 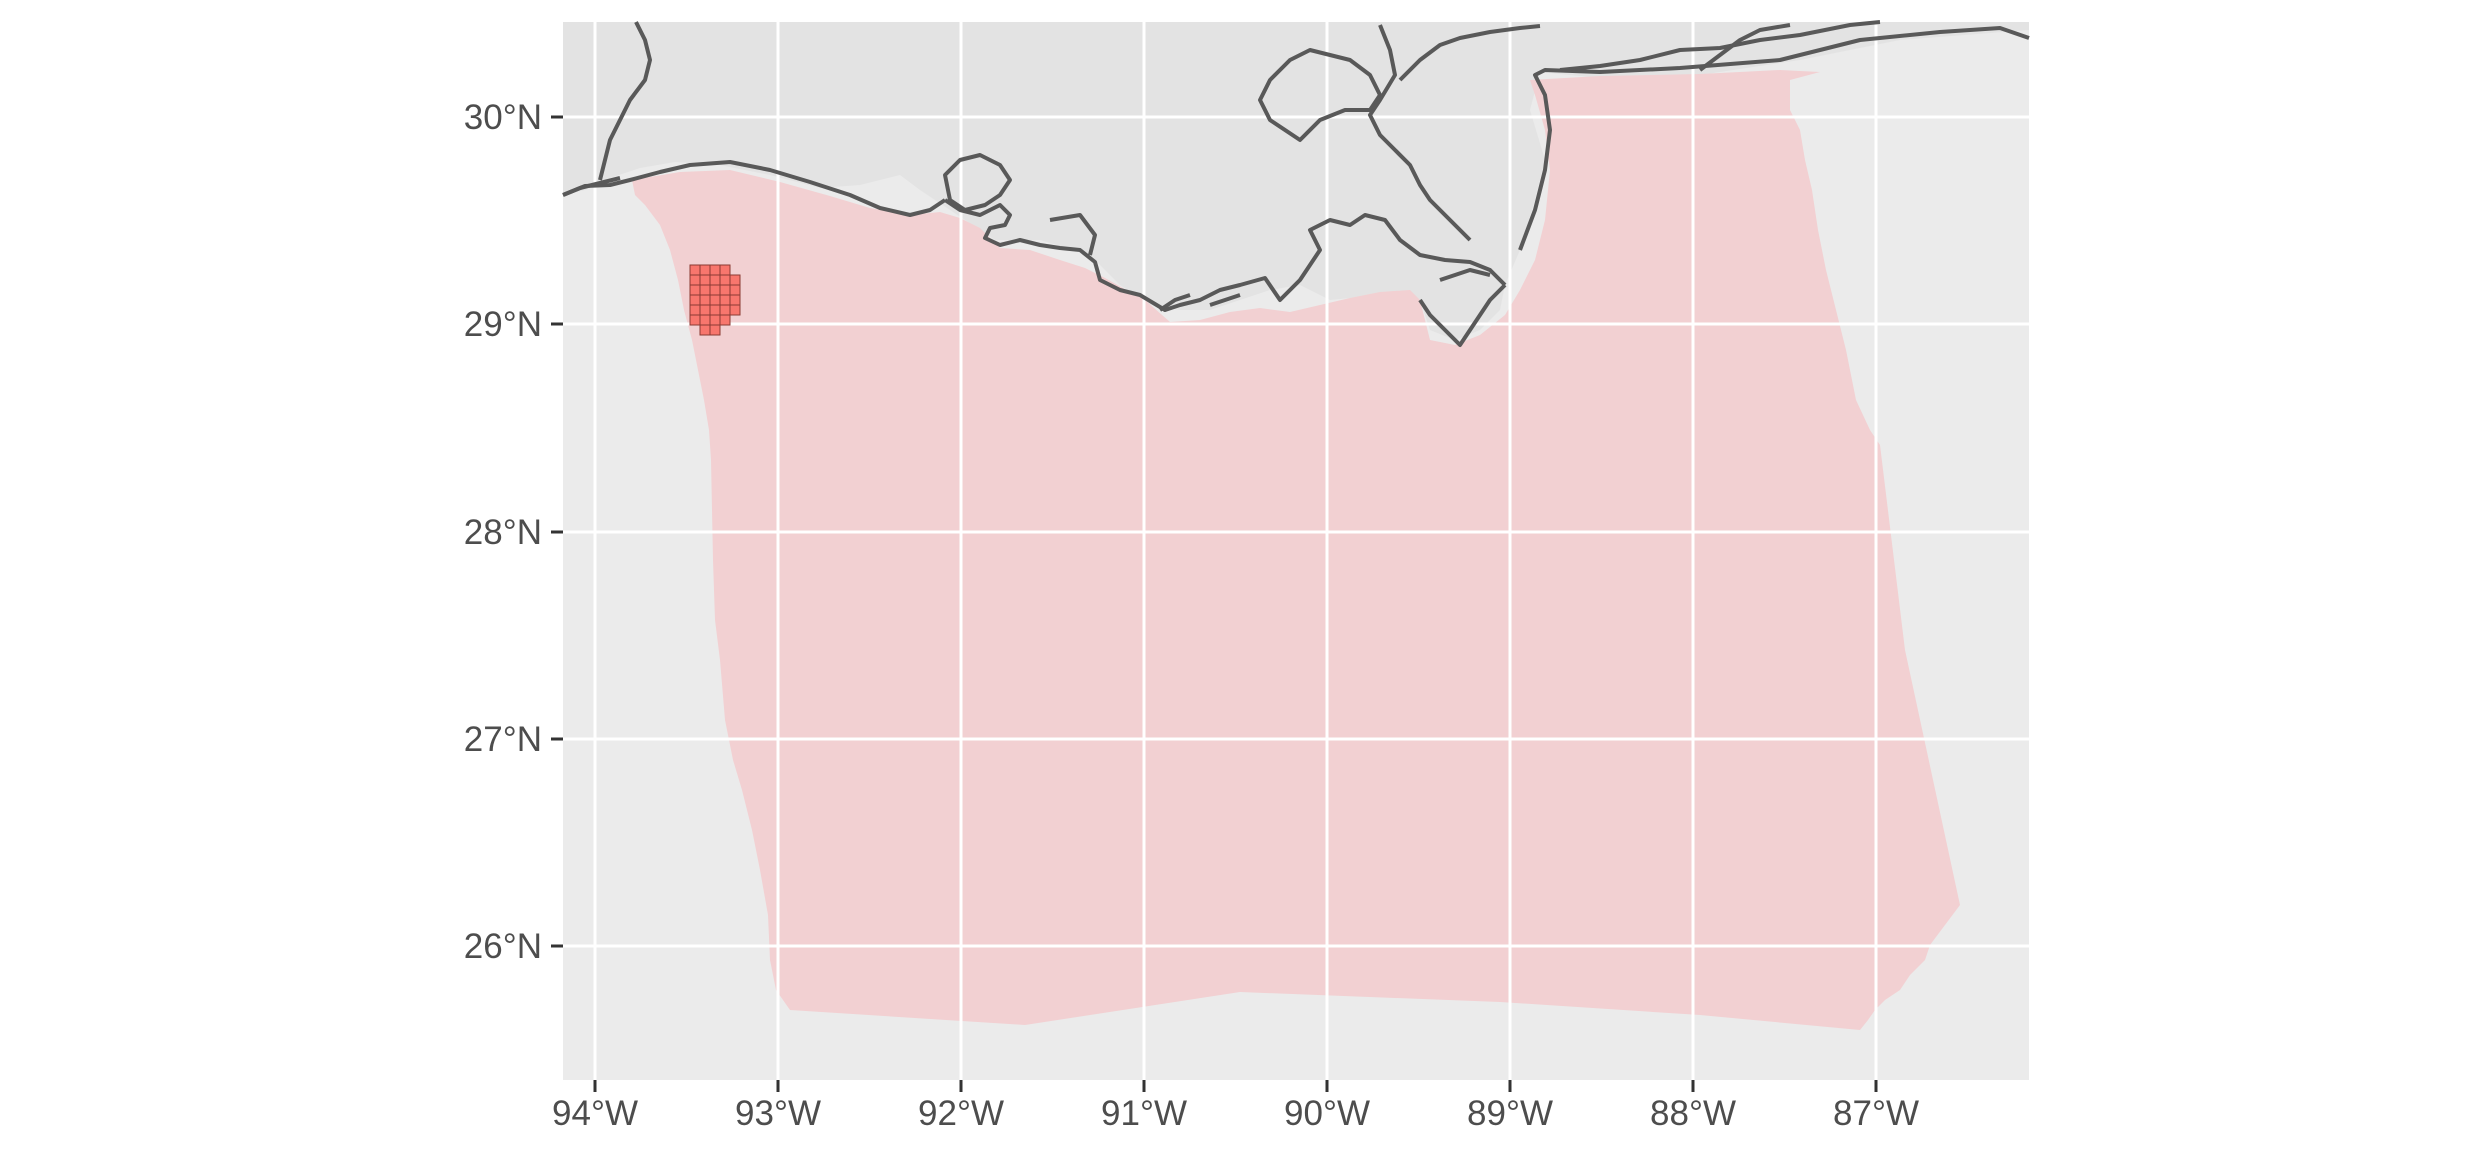 What do you see at coordinates (1144, 1113) in the screenshot?
I see `x-tick-label: 91°W` at bounding box center [1144, 1113].